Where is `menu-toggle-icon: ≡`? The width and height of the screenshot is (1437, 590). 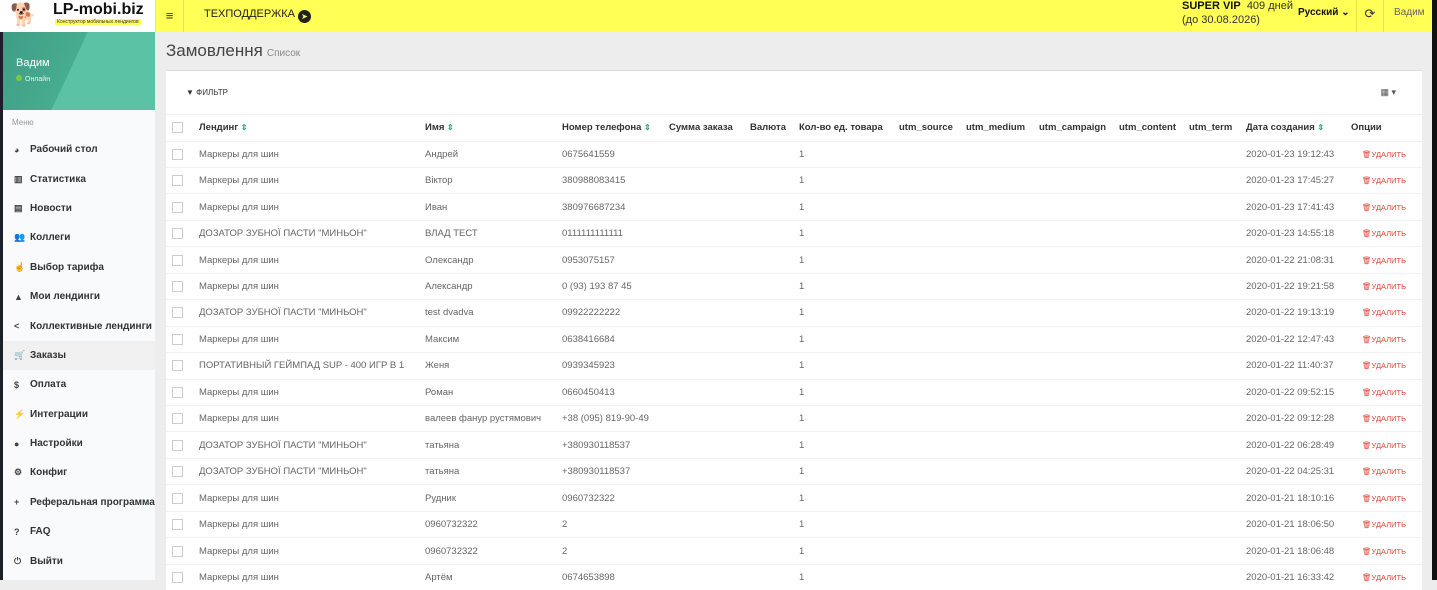 menu-toggle-icon: ≡ is located at coordinates (169, 16).